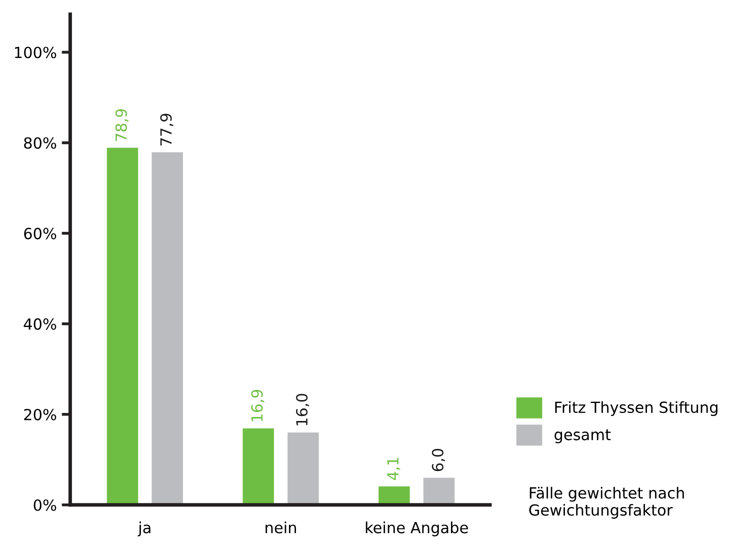  I want to click on data-label: 78,9, so click(121, 125).